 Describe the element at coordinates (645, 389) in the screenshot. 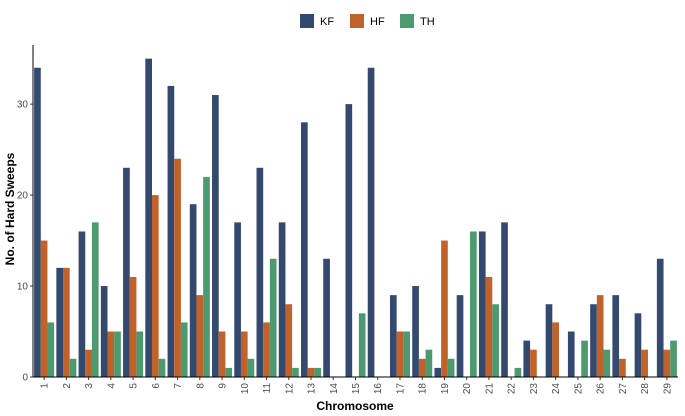

I see `x-tick-label: 28` at that location.